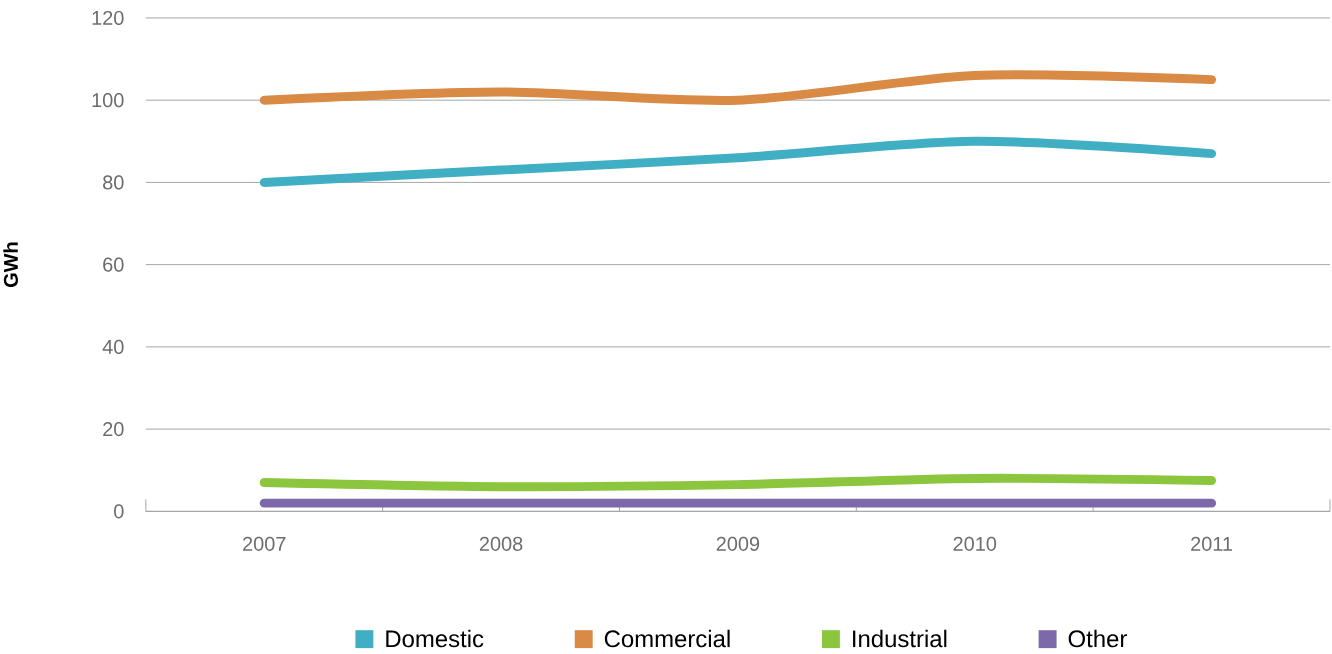 The image size is (1332, 654). I want to click on legend-label: Commercial, so click(667, 638).